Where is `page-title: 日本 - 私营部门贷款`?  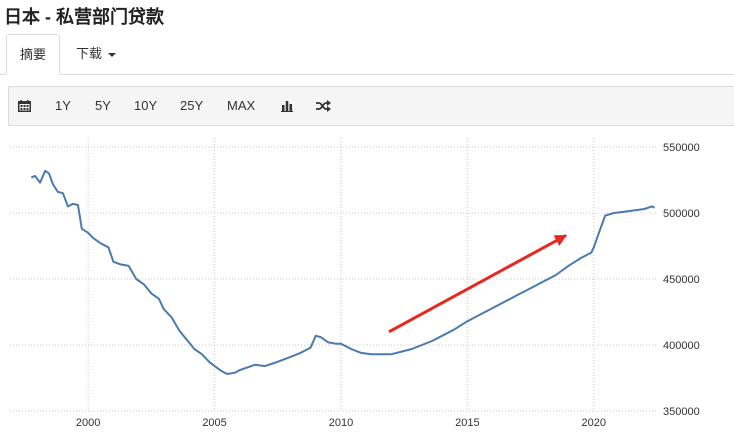 page-title: 日本 - 私营部门贷款 is located at coordinates (84, 17).